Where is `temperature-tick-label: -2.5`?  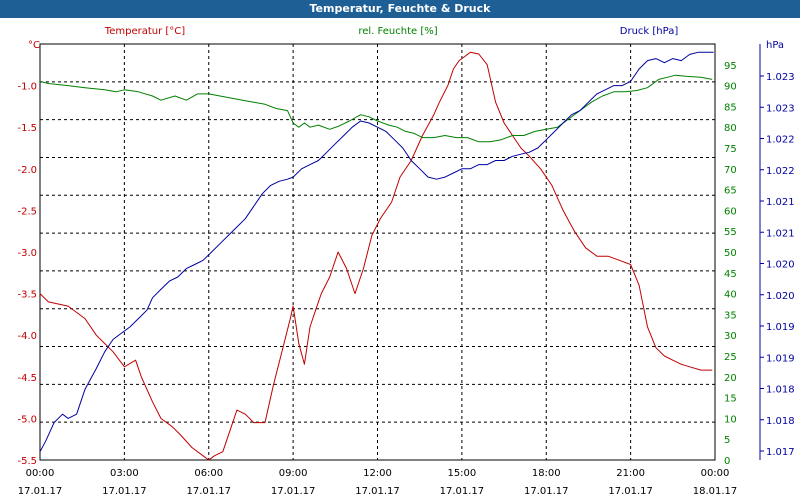 temperature-tick-label: -2.5 is located at coordinates (27, 211).